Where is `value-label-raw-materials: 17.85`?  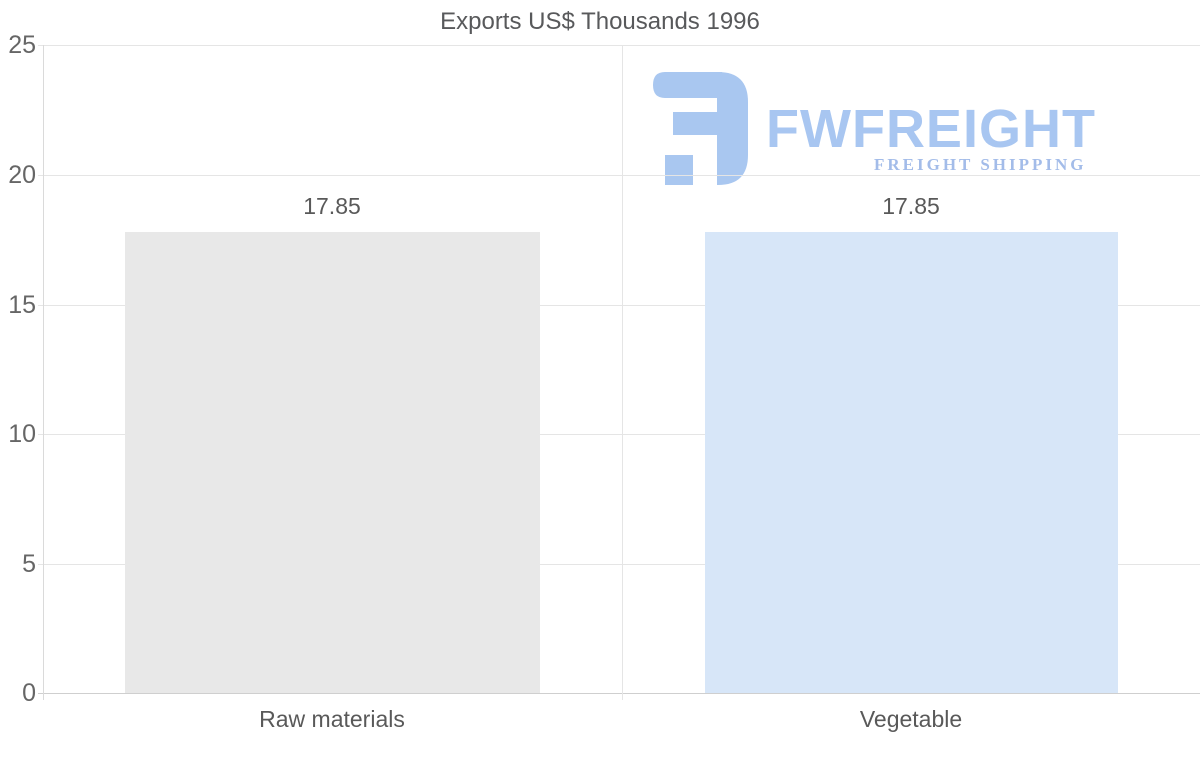 value-label-raw-materials: 17.85 is located at coordinates (332, 206).